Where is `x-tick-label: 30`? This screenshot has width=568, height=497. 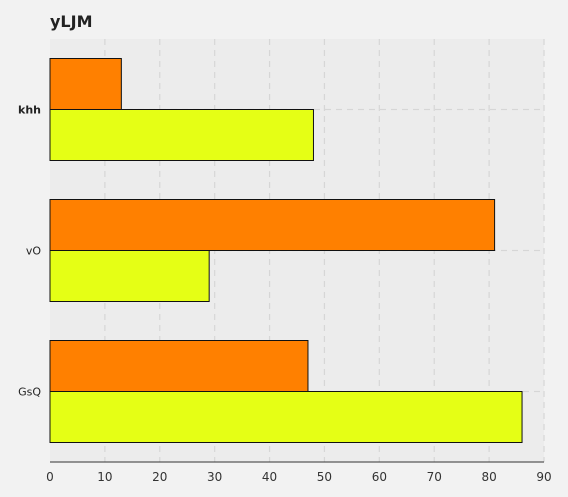 x-tick-label: 30 is located at coordinates (214, 477).